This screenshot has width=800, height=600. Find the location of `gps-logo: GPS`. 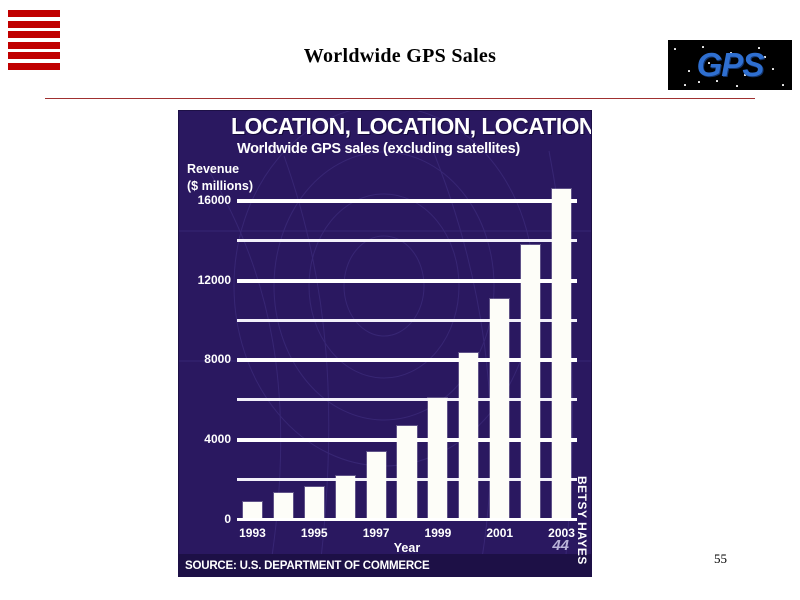

gps-logo: GPS is located at coordinates (730, 65).